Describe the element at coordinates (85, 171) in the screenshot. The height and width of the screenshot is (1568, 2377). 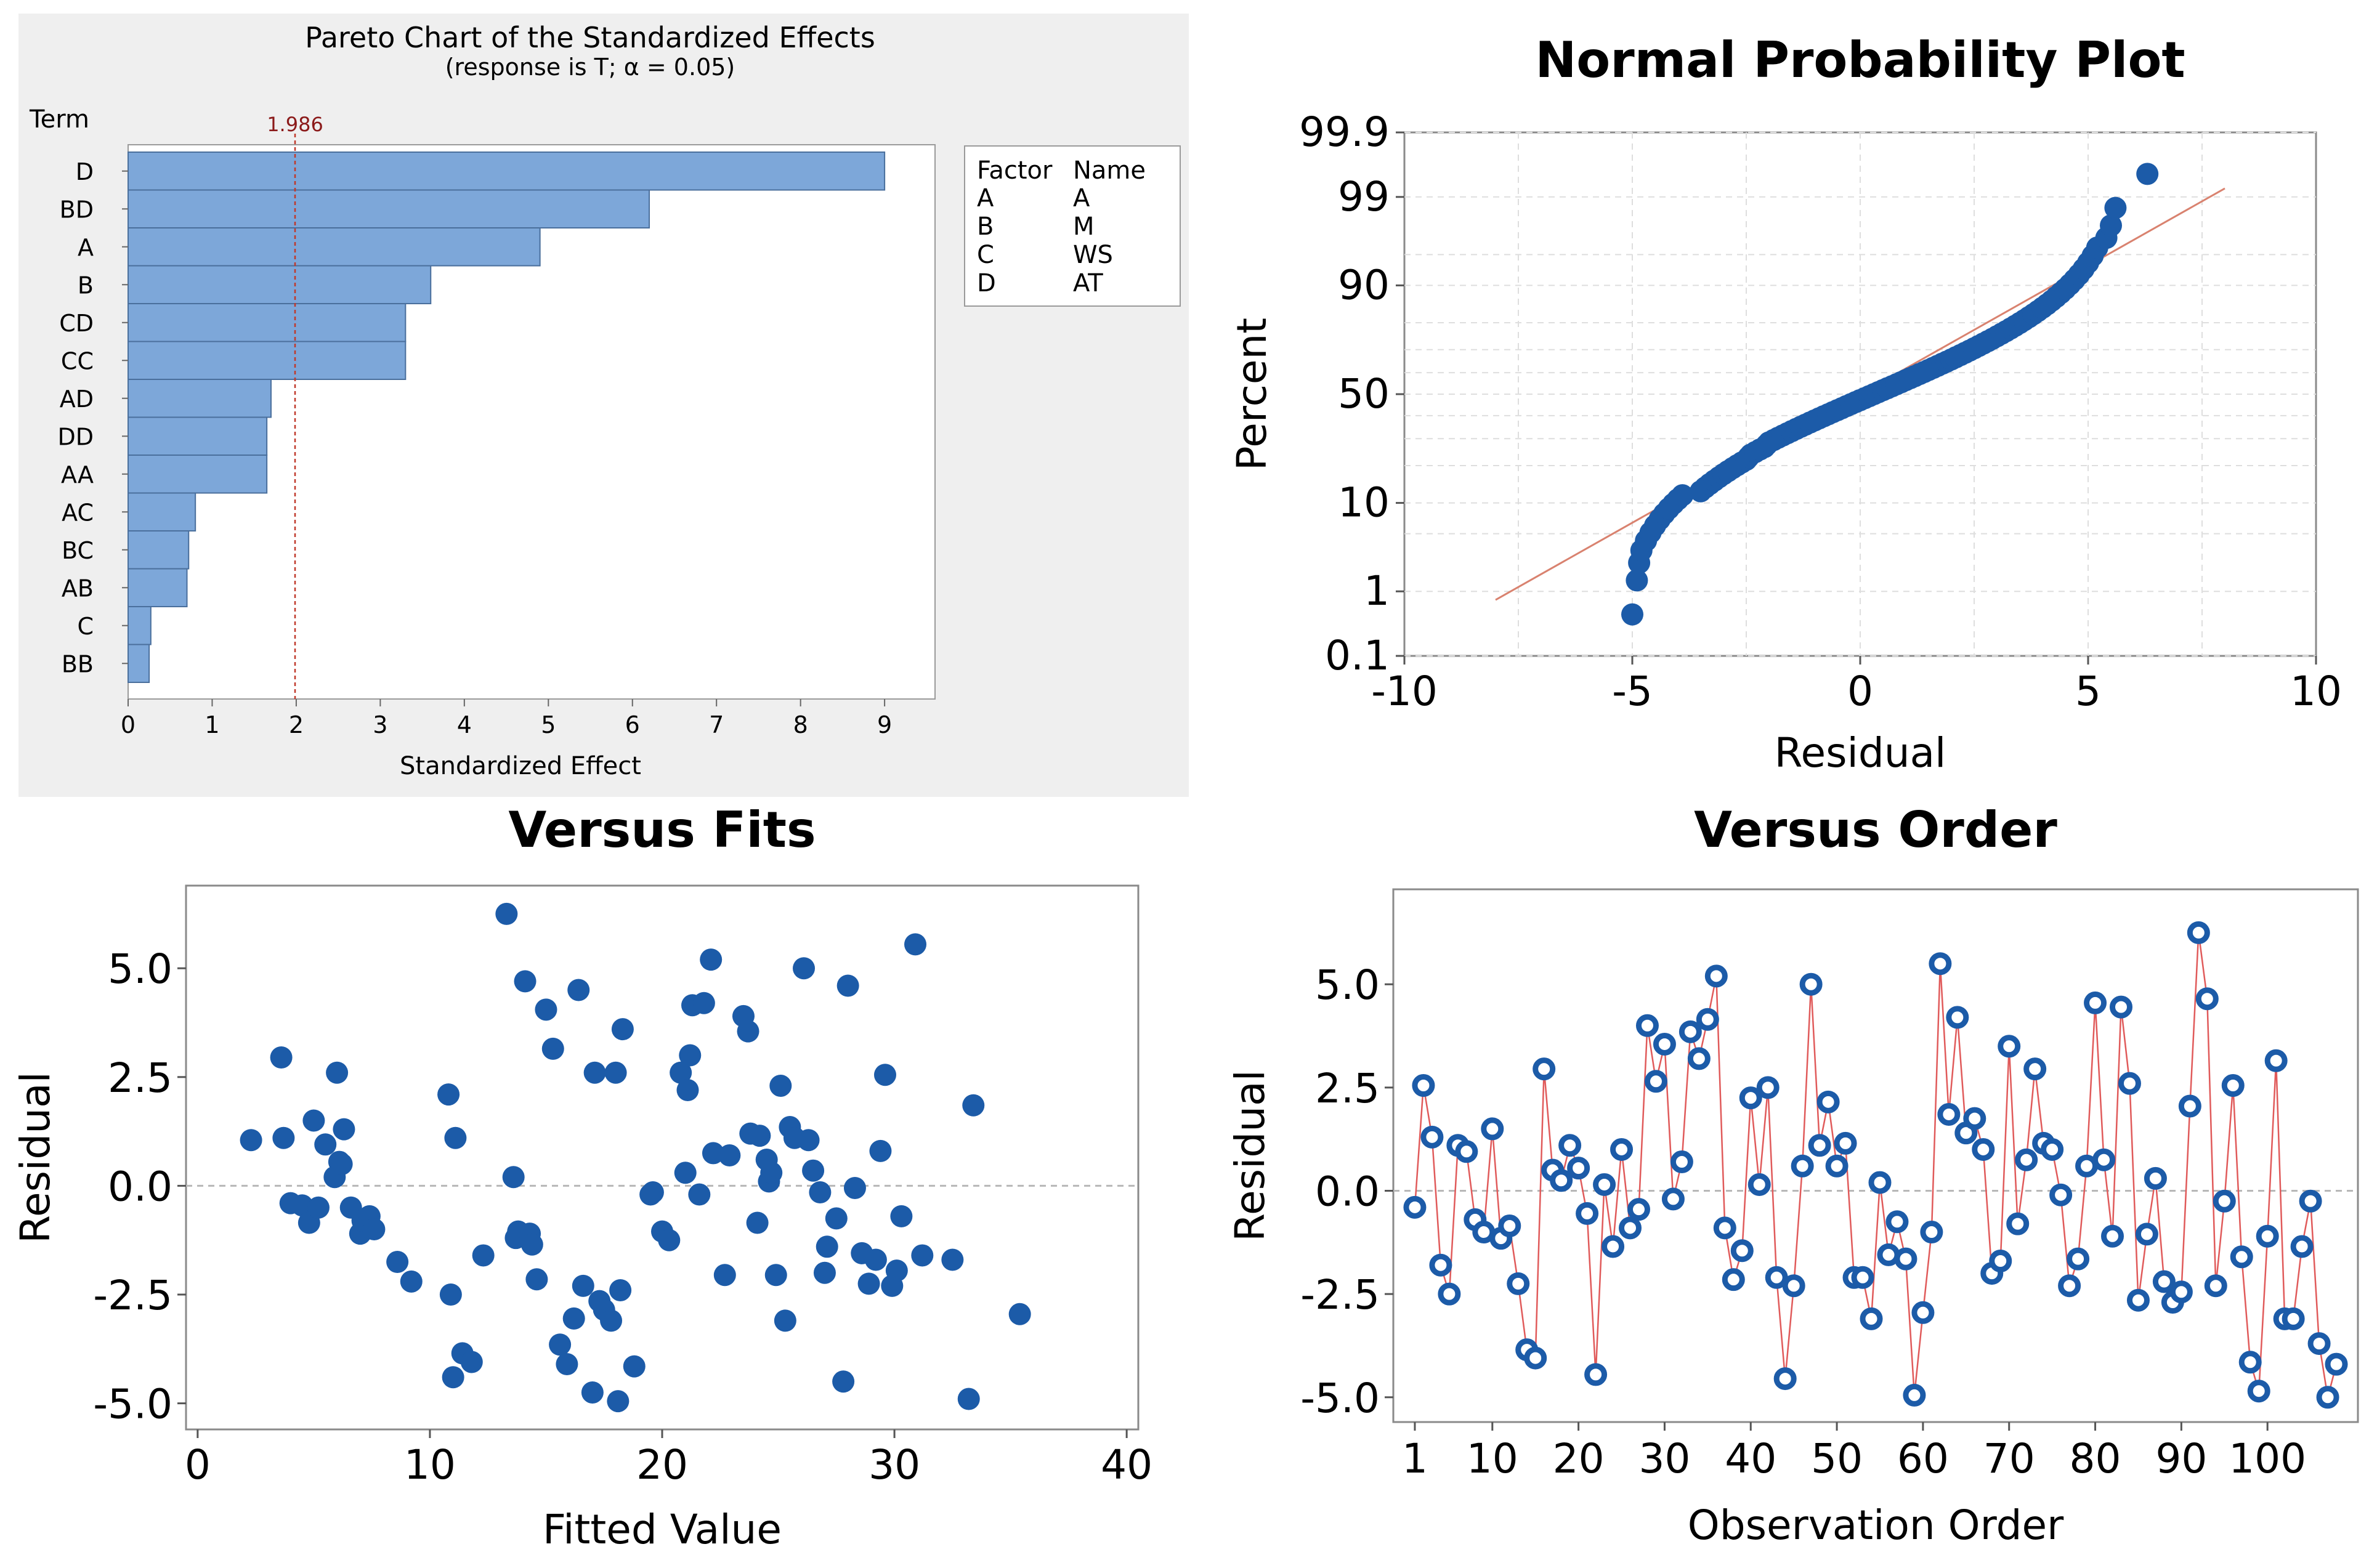
I see `pareto-term-label: D` at that location.